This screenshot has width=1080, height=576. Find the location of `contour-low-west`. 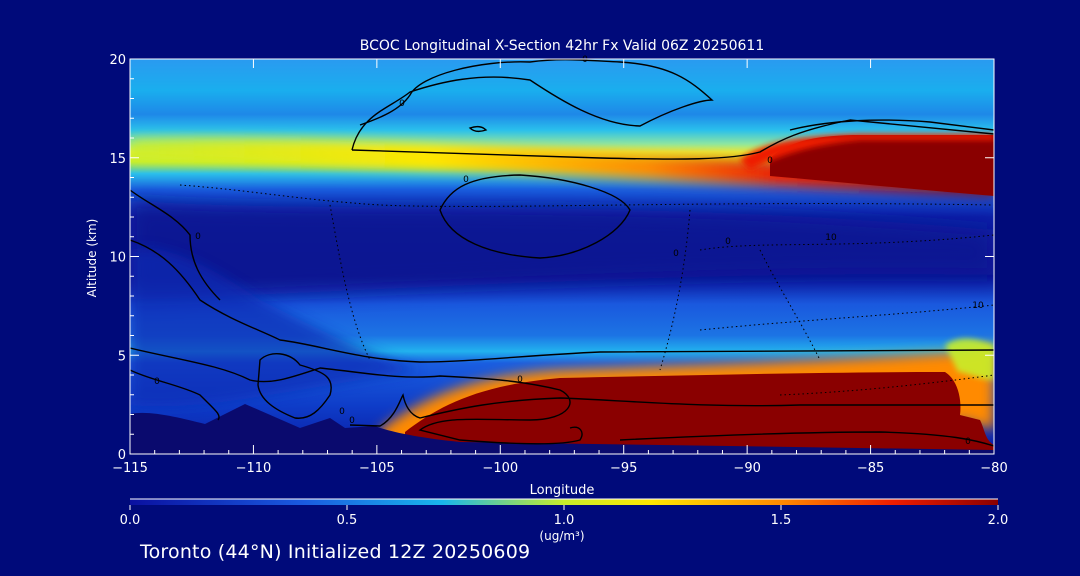

contour-low-west is located at coordinates (175, 395).